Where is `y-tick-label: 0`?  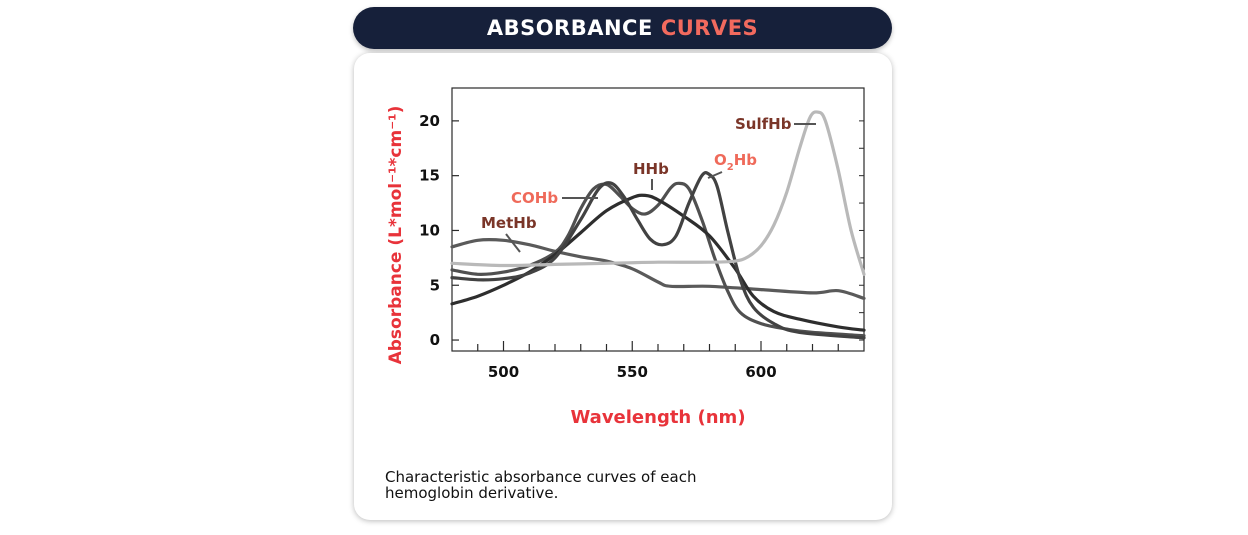 y-tick-label: 0 is located at coordinates (435, 340).